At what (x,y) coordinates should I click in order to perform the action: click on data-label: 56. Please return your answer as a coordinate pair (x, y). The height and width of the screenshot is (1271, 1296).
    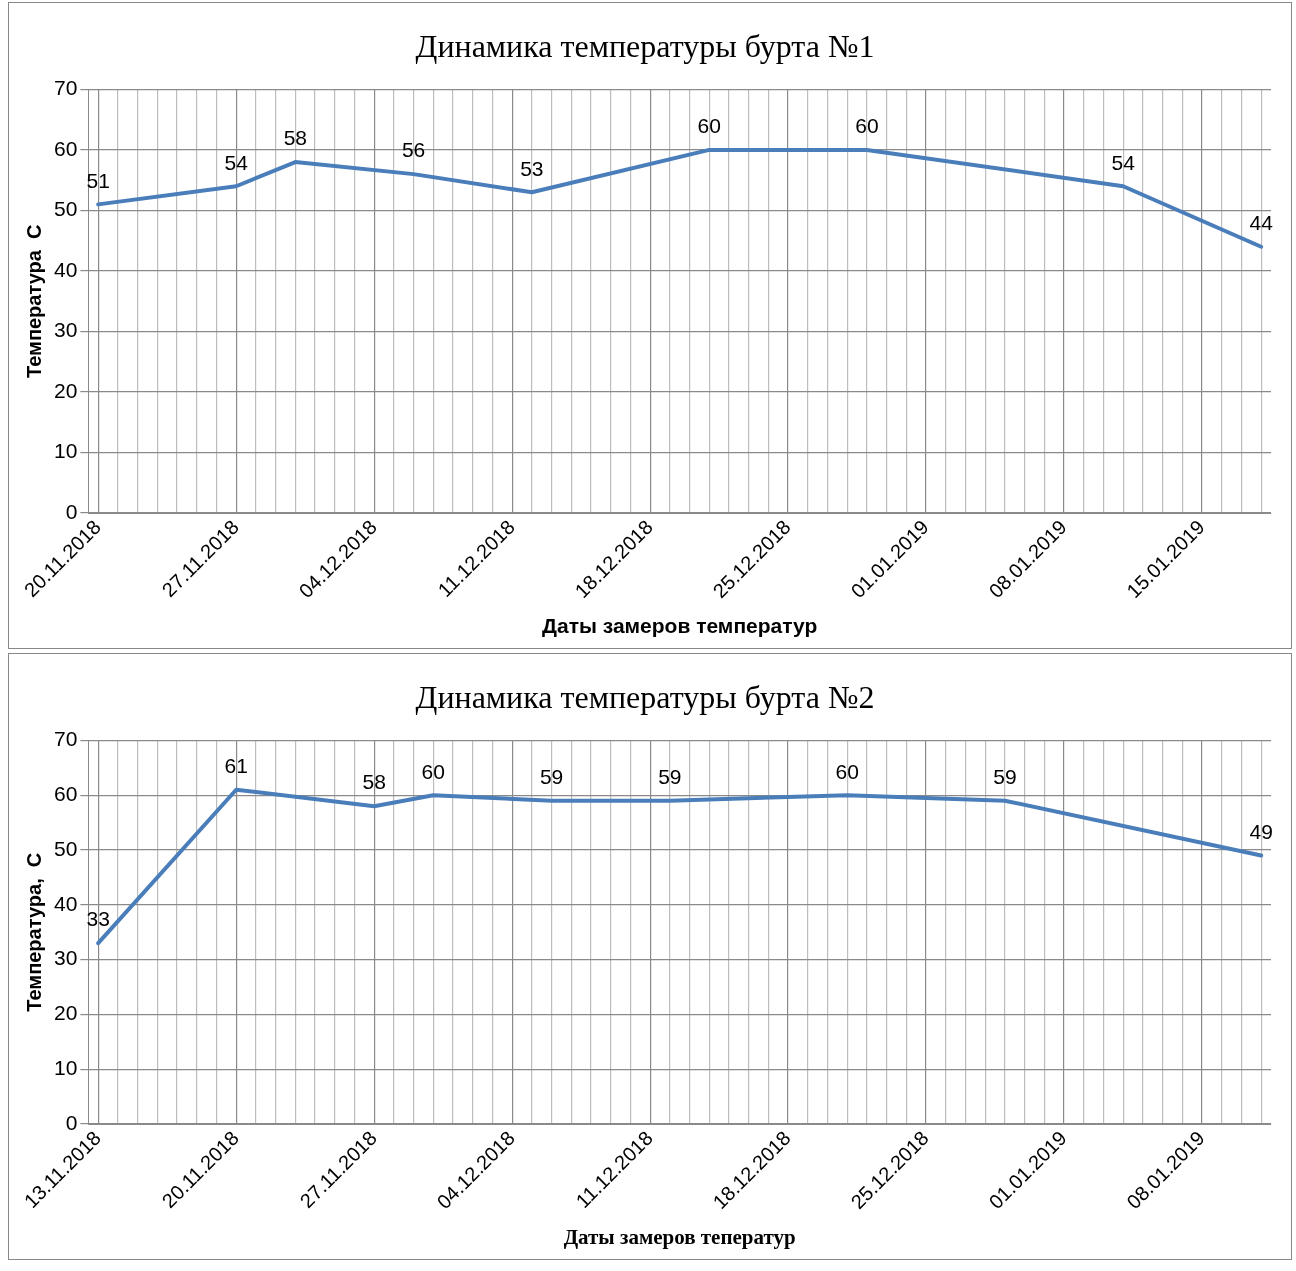
    Looking at the image, I should click on (413, 150).